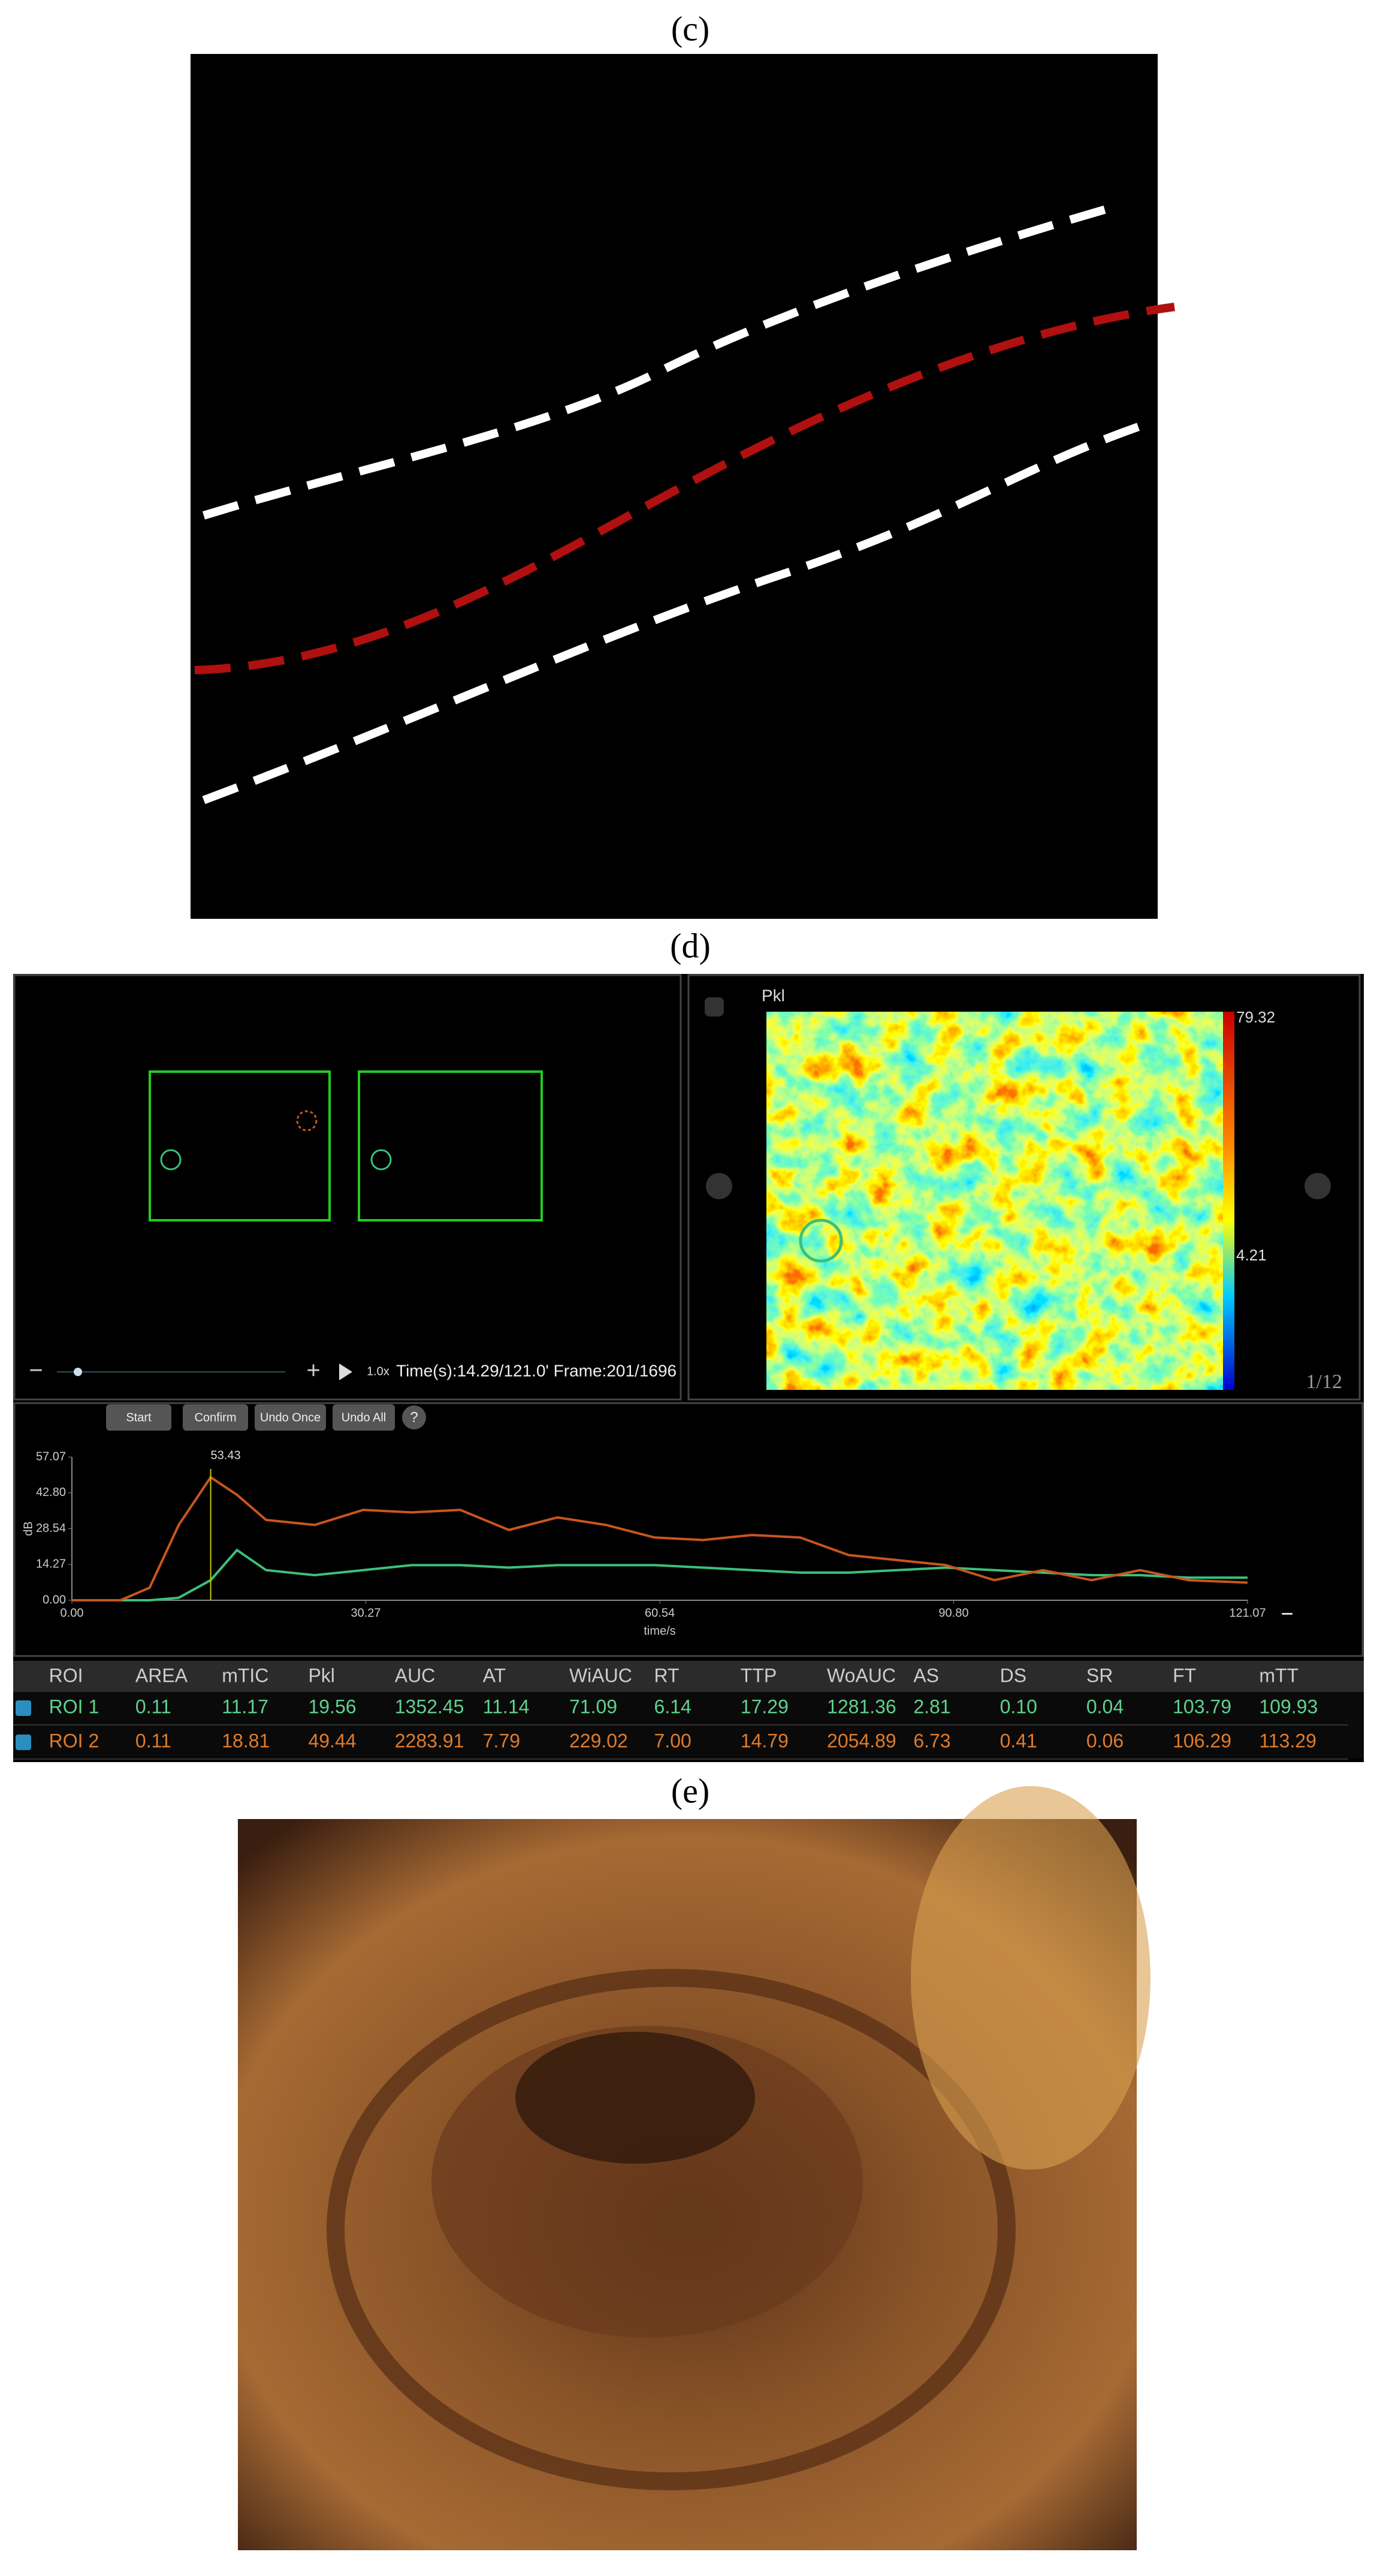  I want to click on table-cell: 11.17, so click(245, 1706).